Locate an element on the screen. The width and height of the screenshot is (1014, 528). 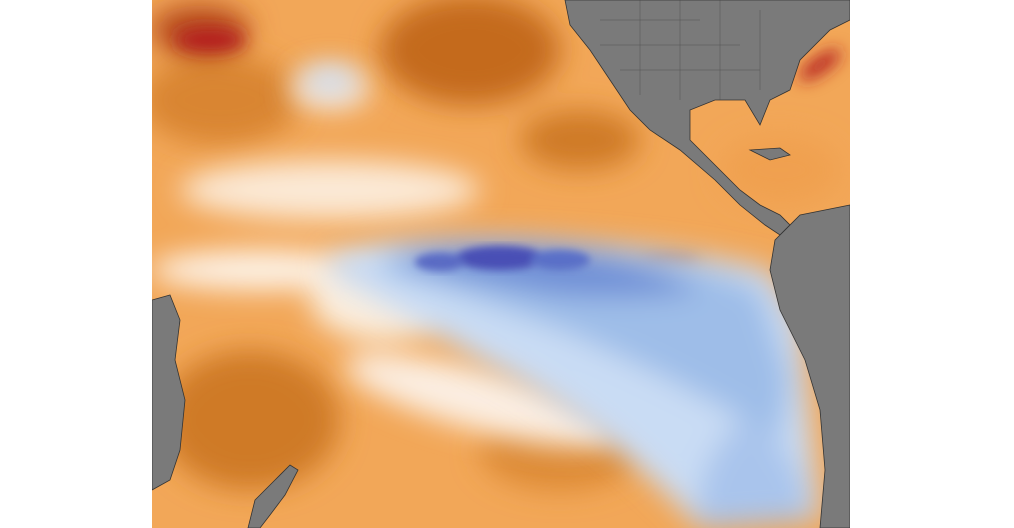
cuba is located at coordinates (769, 154).